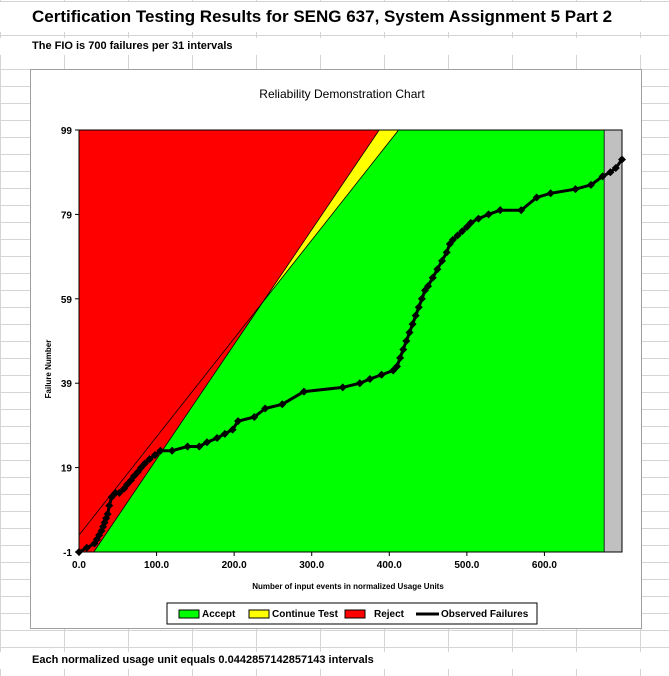 The width and height of the screenshot is (669, 676). I want to click on legend-swatch-reject, so click(355, 614).